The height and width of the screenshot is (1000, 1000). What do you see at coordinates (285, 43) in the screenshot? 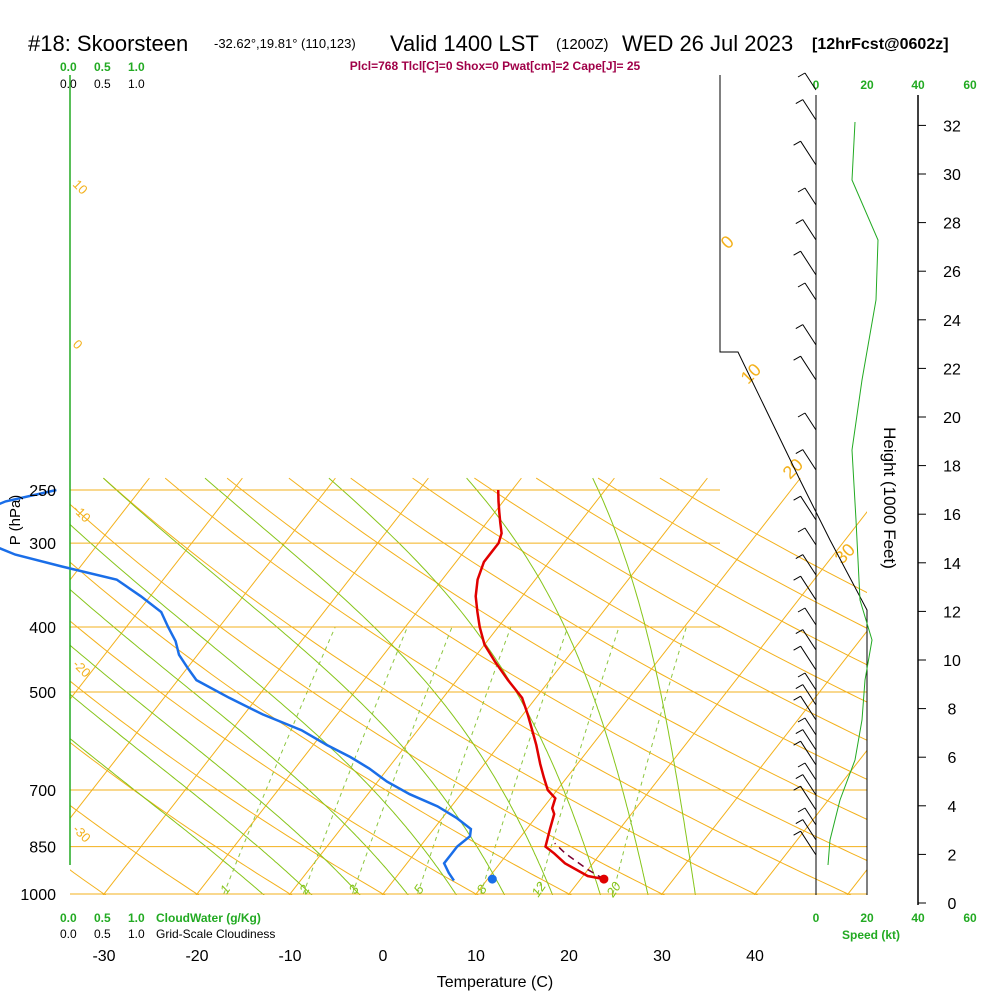
I see `title-coords: -32.62°,19.81° (110,123)` at bounding box center [285, 43].